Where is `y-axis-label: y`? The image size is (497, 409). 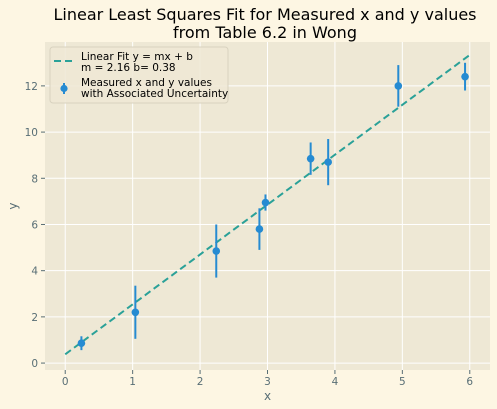 y-axis-label: y is located at coordinates (13, 205).